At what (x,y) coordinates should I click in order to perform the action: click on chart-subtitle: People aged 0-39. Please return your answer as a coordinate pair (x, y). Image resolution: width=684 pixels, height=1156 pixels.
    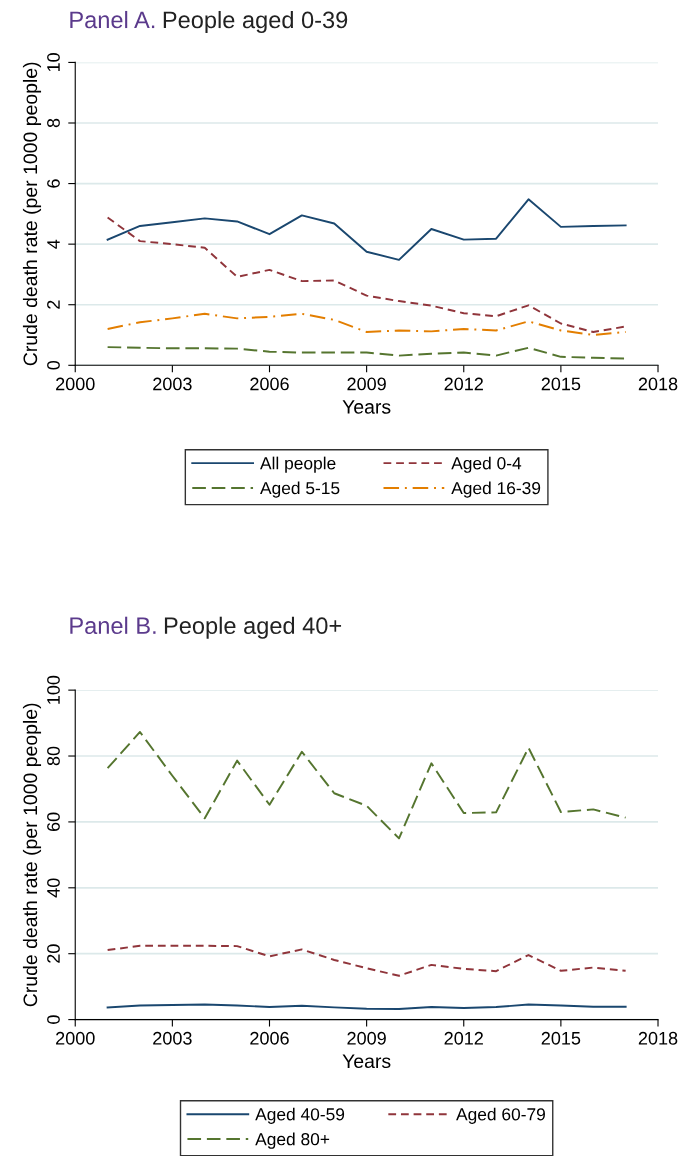
    Looking at the image, I should click on (255, 21).